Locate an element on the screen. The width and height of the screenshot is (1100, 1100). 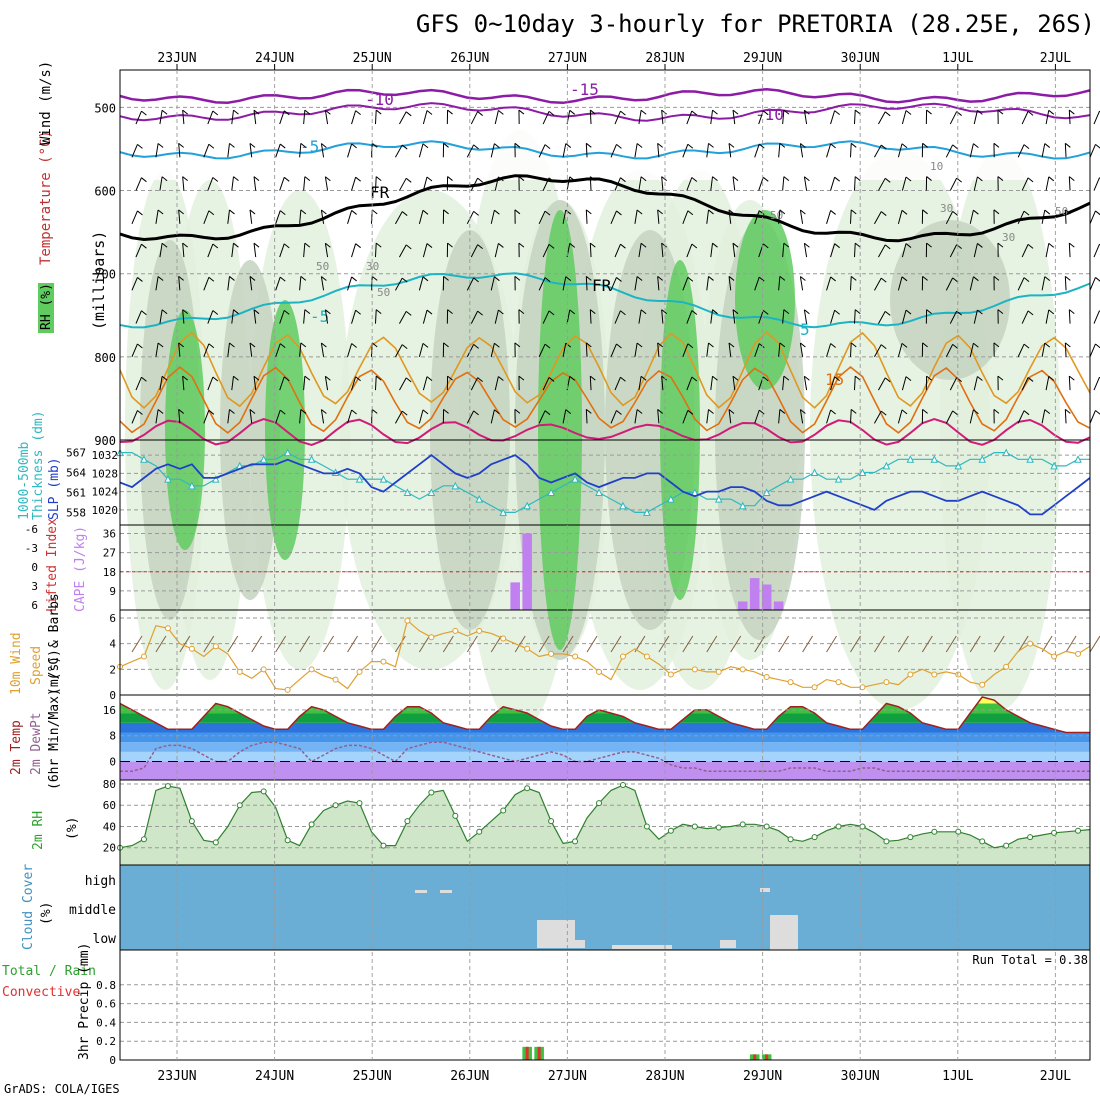
rh-line-point is located at coordinates (383, 845).